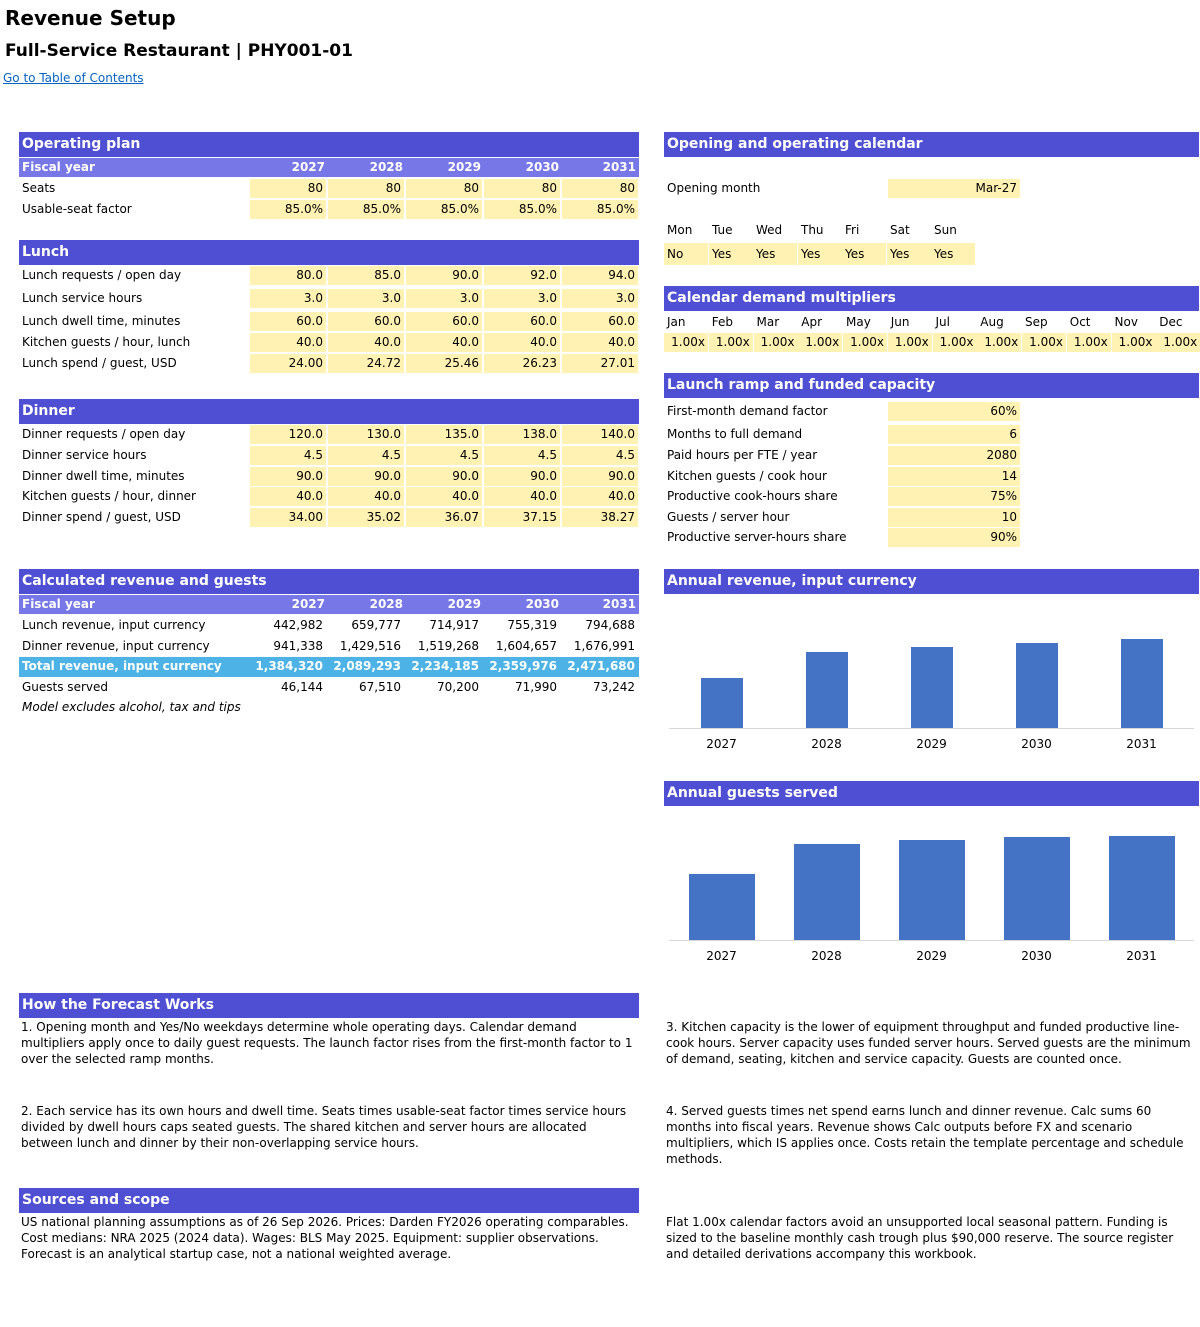 The width and height of the screenshot is (1200, 1327). What do you see at coordinates (73, 78) in the screenshot?
I see `table-of-contents-link: Go to Table of Contents` at bounding box center [73, 78].